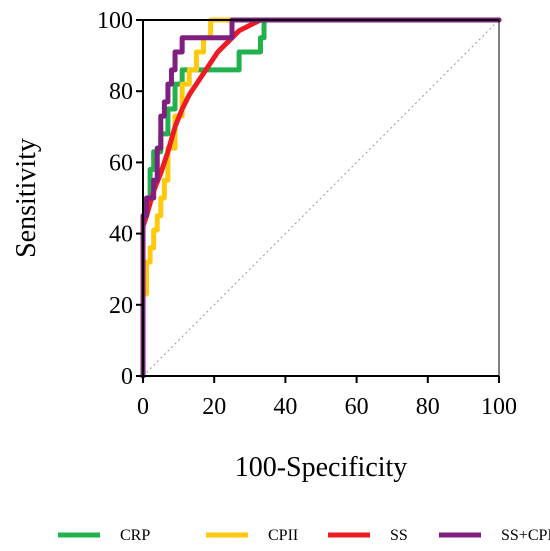 The width and height of the screenshot is (550, 551). Describe the element at coordinates (121, 235) in the screenshot. I see `y-tick-label: 40` at that location.